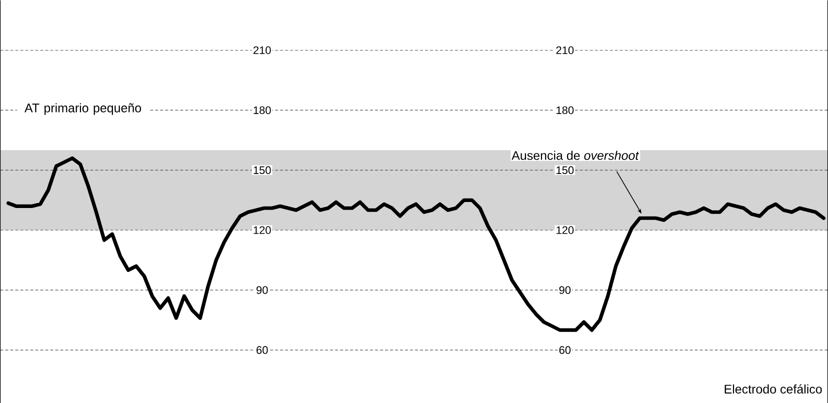 The image size is (828, 403). Describe the element at coordinates (83, 109) in the screenshot. I see `annotation: AT primario pequeño` at that location.